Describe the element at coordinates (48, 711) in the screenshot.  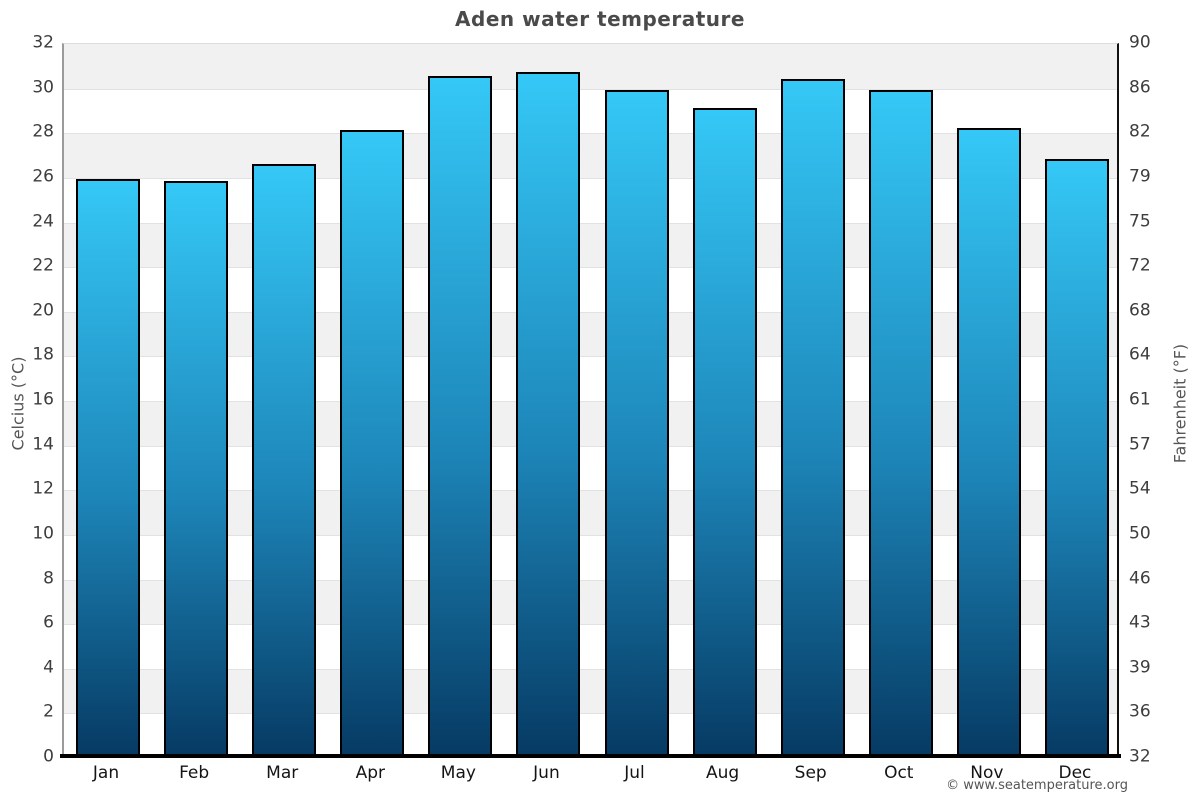
I see `ytick-celsius-2: 2` at that location.